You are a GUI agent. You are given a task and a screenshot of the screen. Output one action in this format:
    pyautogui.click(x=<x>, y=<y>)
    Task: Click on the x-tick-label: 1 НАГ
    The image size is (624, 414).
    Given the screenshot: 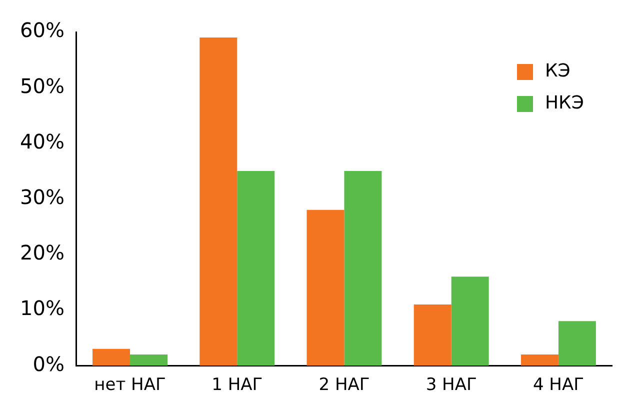 What is the action you would take?
    pyautogui.click(x=237, y=385)
    